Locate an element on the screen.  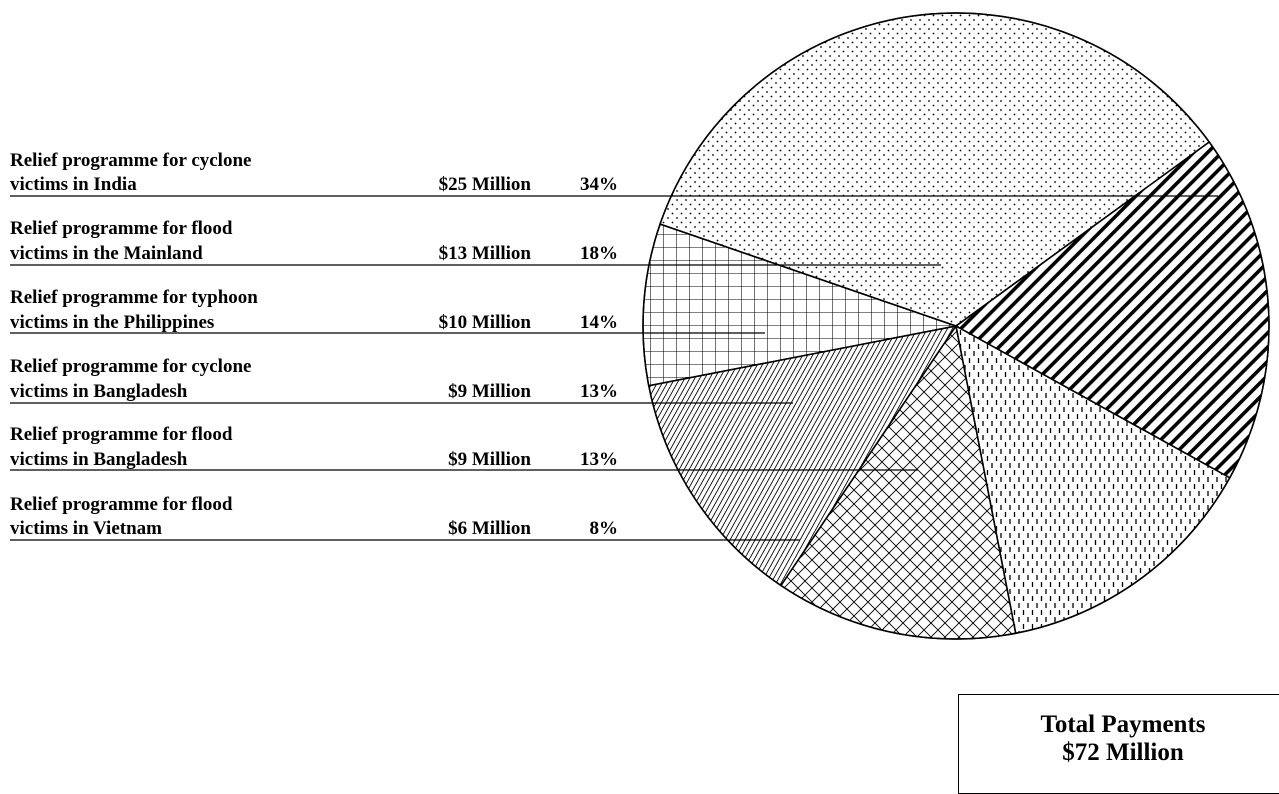
slice-label-line2: victims in the Mainland is located at coordinates (106, 253).